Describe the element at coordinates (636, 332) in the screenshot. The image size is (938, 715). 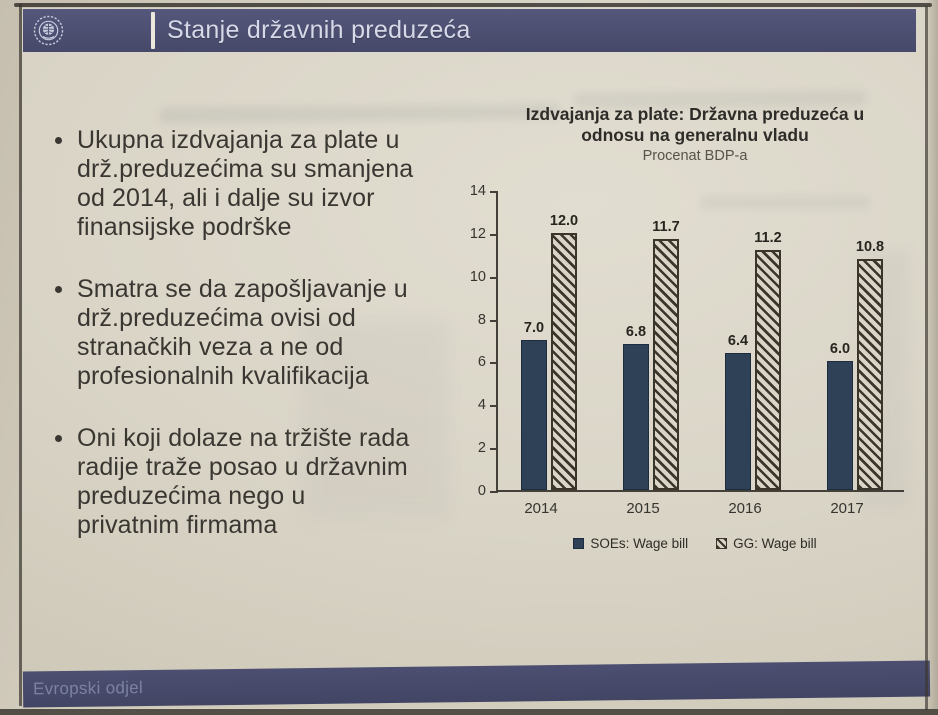
I see `bar-value-label: 6.8` at that location.